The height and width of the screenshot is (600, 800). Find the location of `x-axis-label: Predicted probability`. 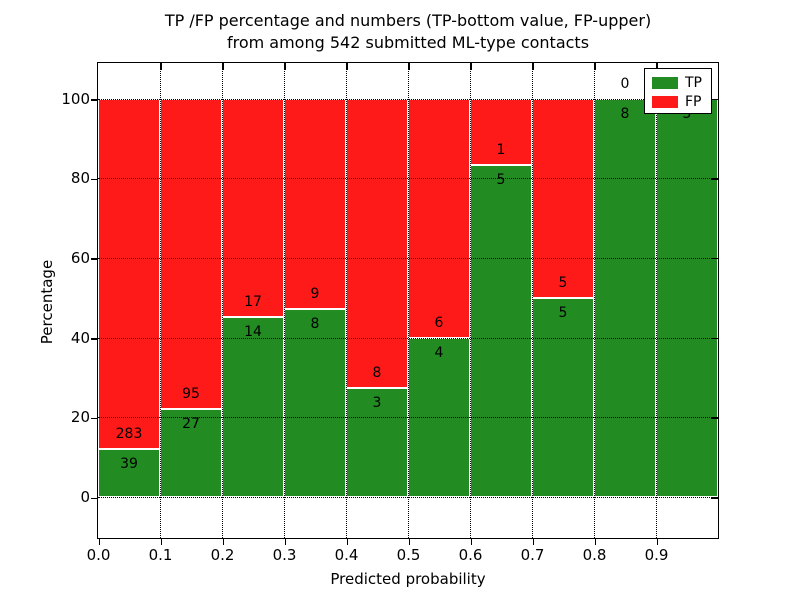

x-axis-label: Predicted probability is located at coordinates (408, 579).